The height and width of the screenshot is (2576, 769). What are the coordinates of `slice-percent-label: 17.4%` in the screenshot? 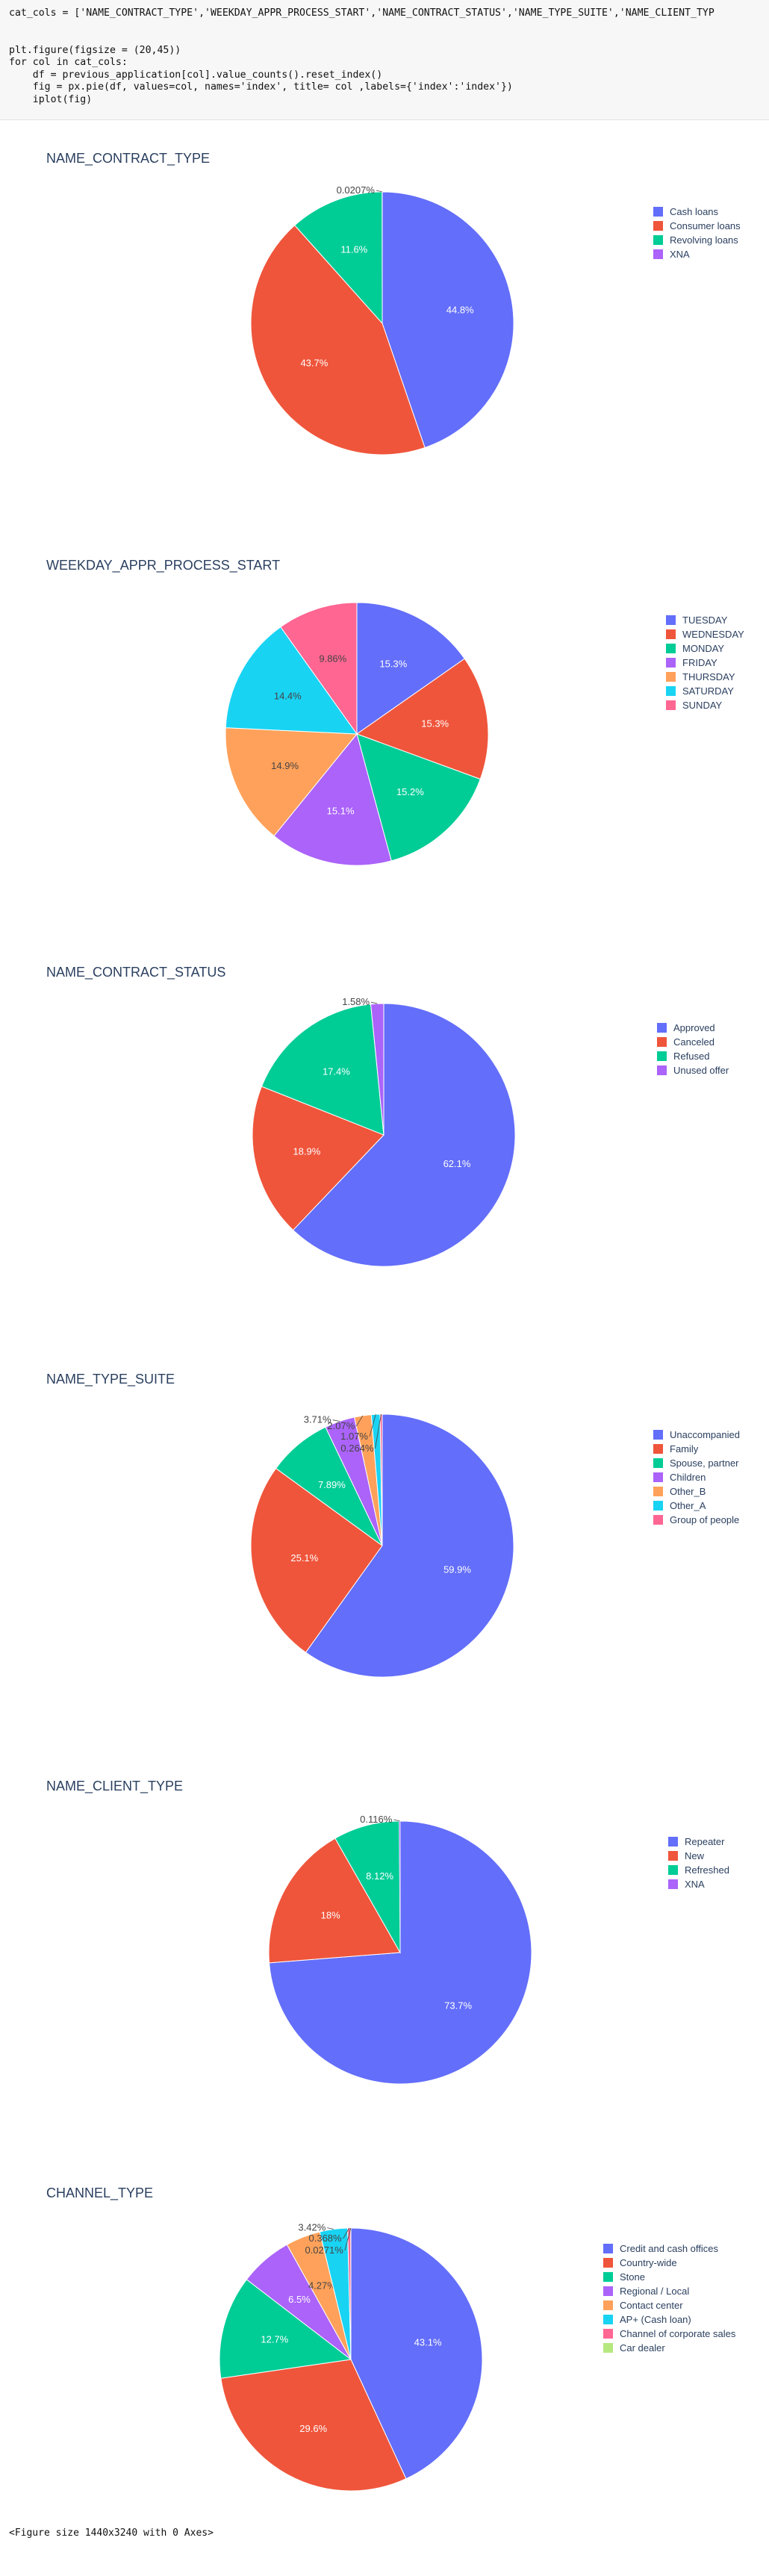 It's located at (336, 1071).